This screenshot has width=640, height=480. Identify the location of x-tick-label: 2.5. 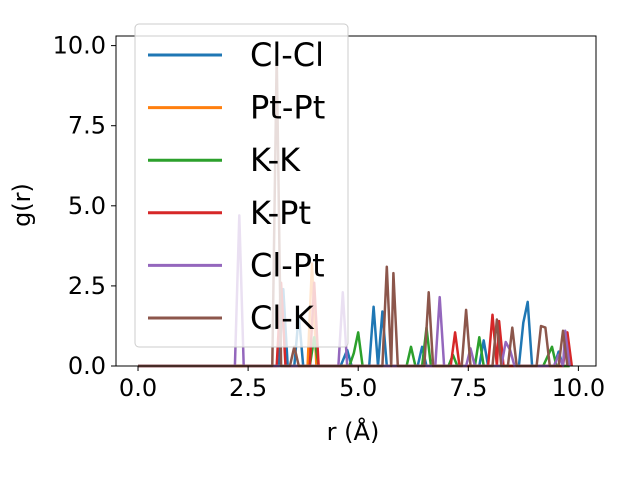
(248, 388).